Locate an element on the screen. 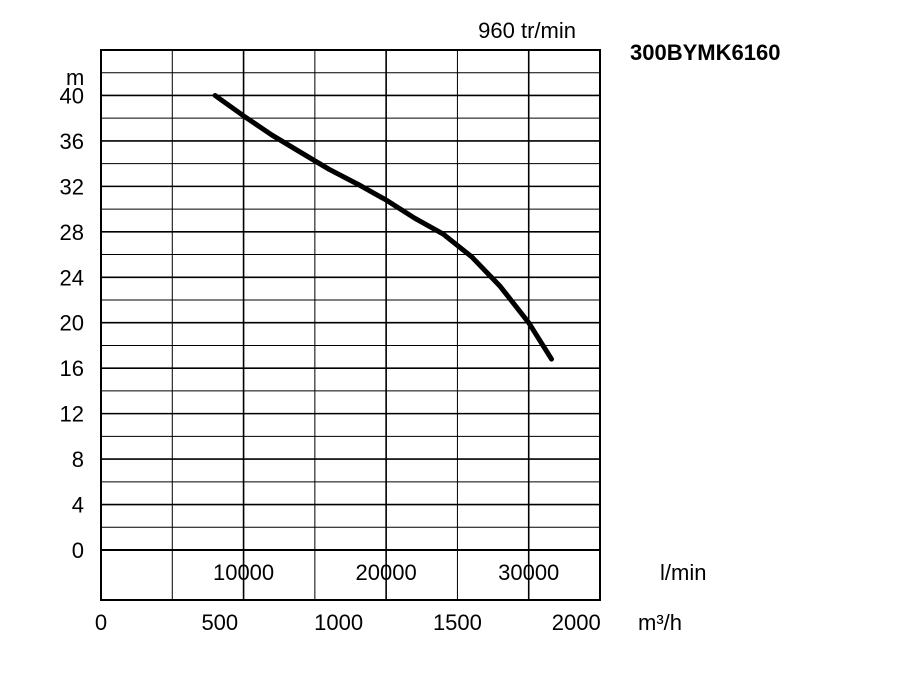 The height and width of the screenshot is (700, 900). lmin-tick-labels: 10000 20000 30000 is located at coordinates (386, 572).